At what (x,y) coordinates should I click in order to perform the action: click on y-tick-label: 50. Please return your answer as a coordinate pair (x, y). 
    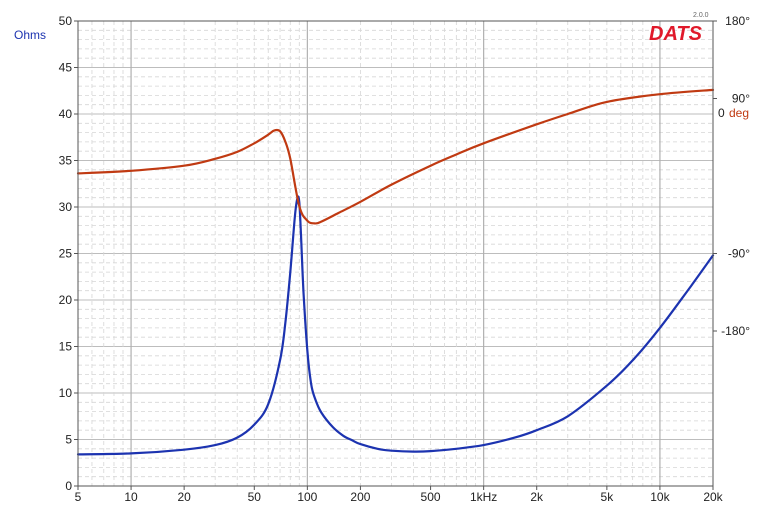
    Looking at the image, I should click on (66, 21).